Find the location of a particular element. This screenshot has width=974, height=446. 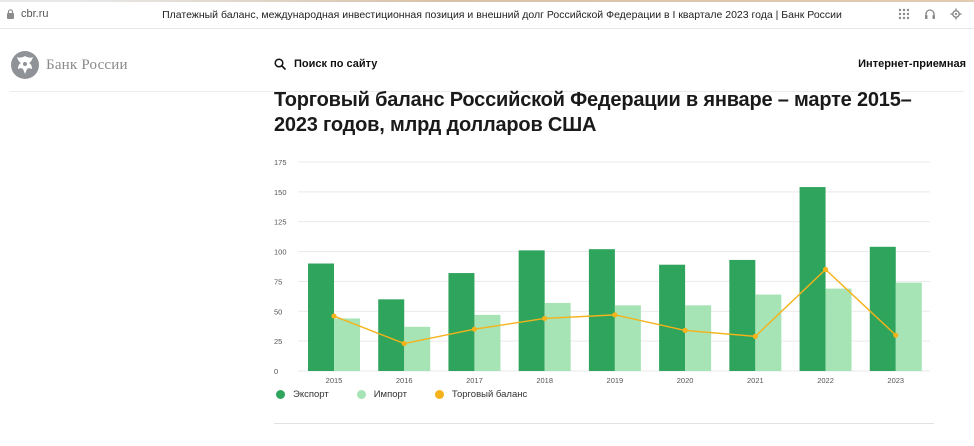

balance-point-2016 is located at coordinates (404, 343).